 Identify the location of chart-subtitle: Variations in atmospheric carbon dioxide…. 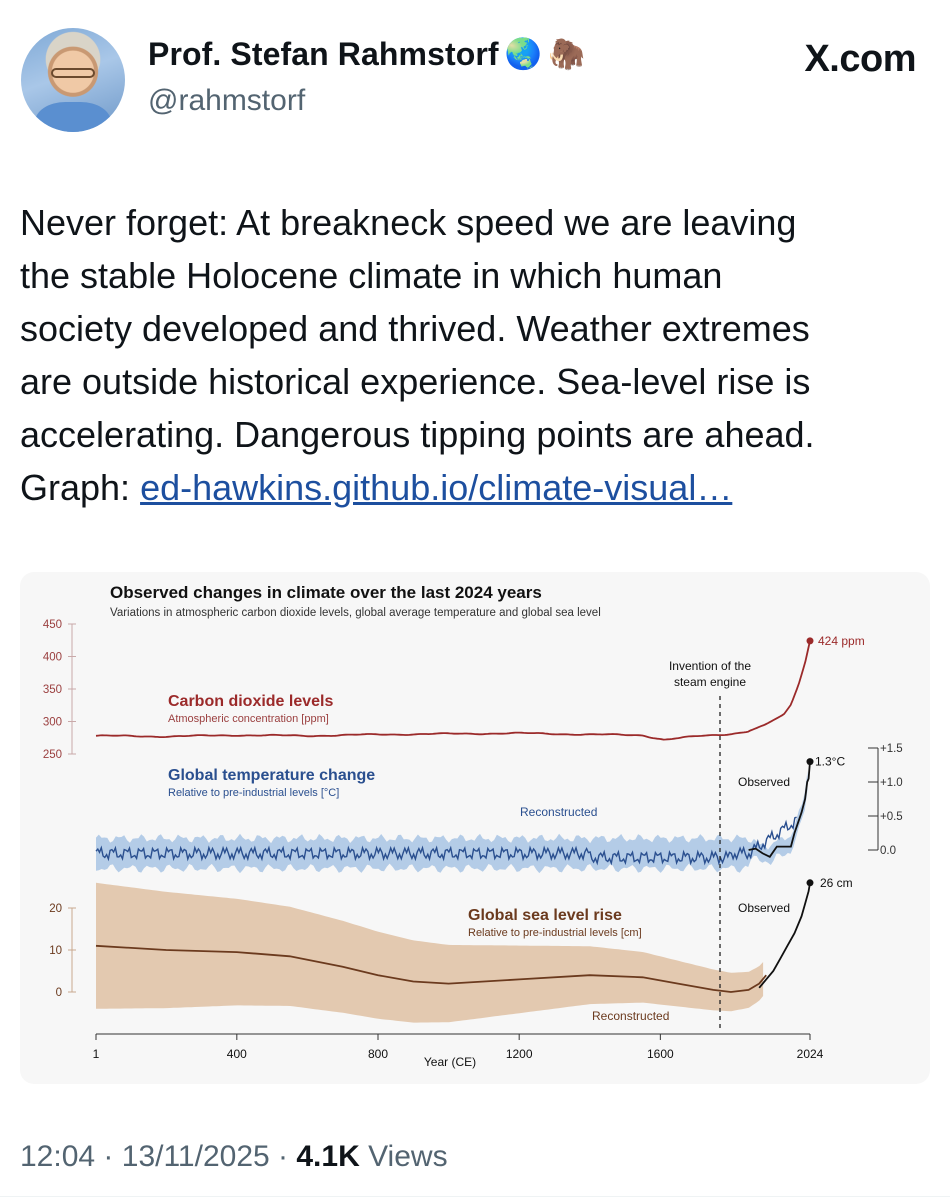
(355, 613).